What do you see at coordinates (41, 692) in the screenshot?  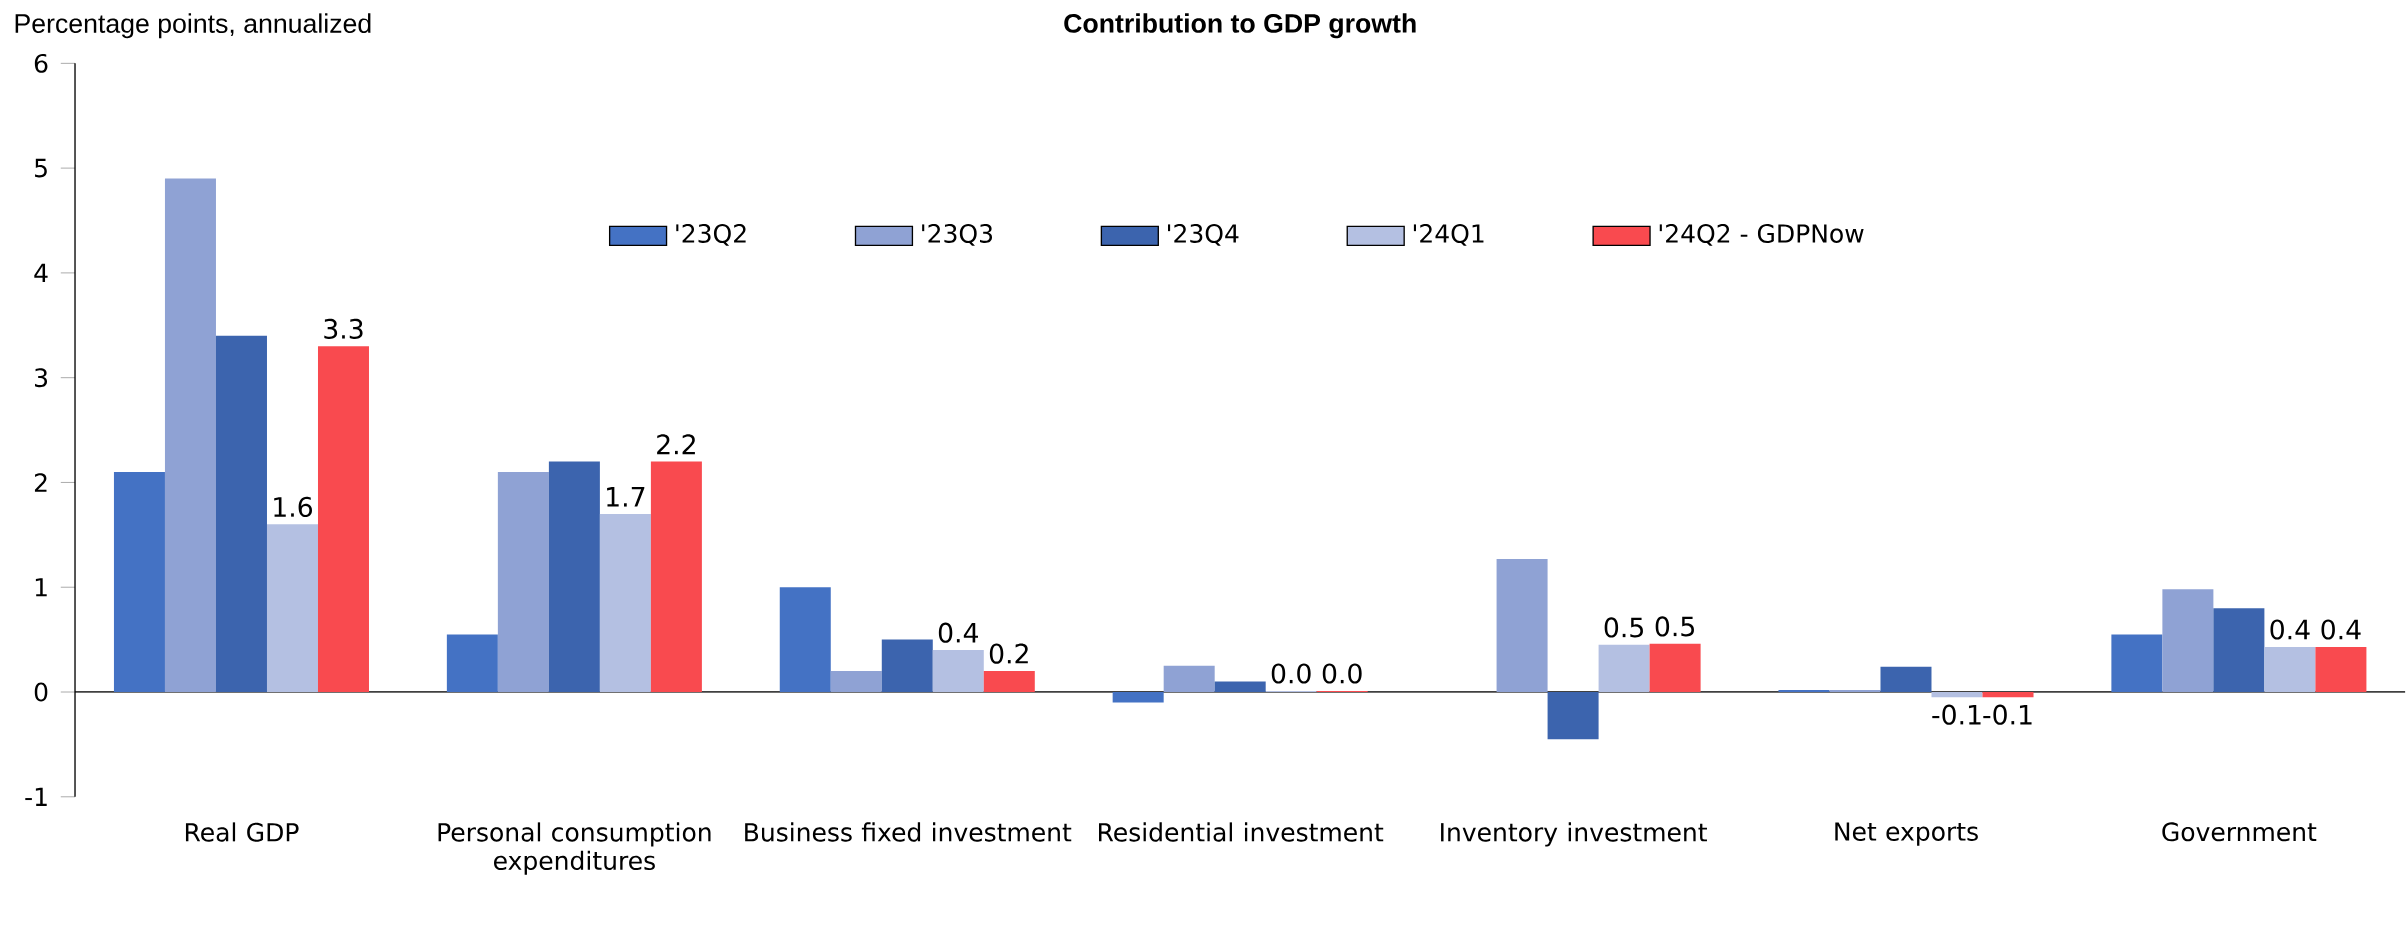 I see `y-tick-label: 0` at bounding box center [41, 692].